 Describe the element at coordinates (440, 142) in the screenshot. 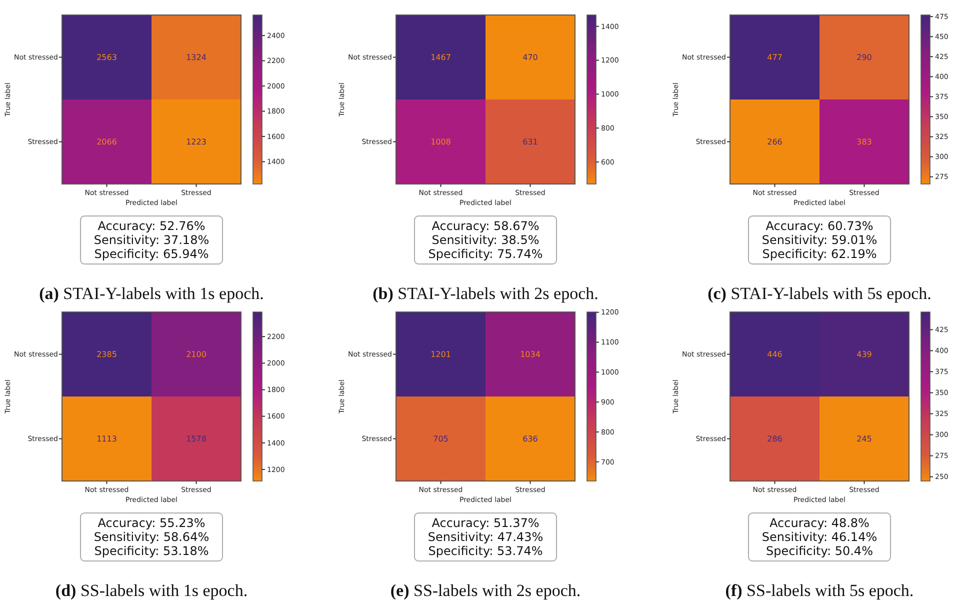

I see `data-label: 1008` at that location.